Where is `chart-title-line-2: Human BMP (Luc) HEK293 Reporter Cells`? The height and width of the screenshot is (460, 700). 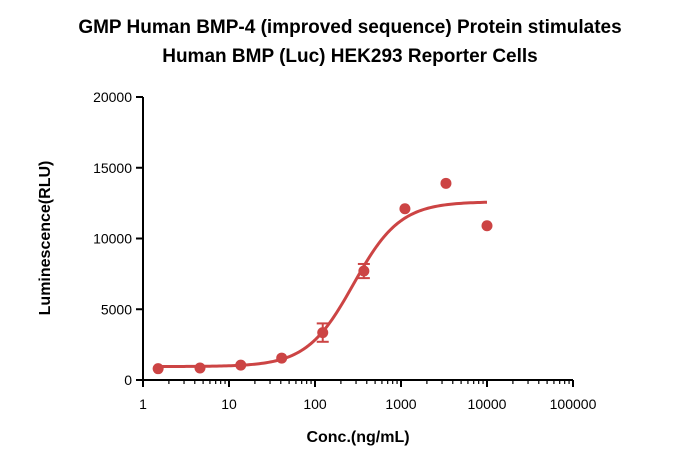 chart-title-line-2: Human BMP (Luc) HEK293 Reporter Cells is located at coordinates (350, 56).